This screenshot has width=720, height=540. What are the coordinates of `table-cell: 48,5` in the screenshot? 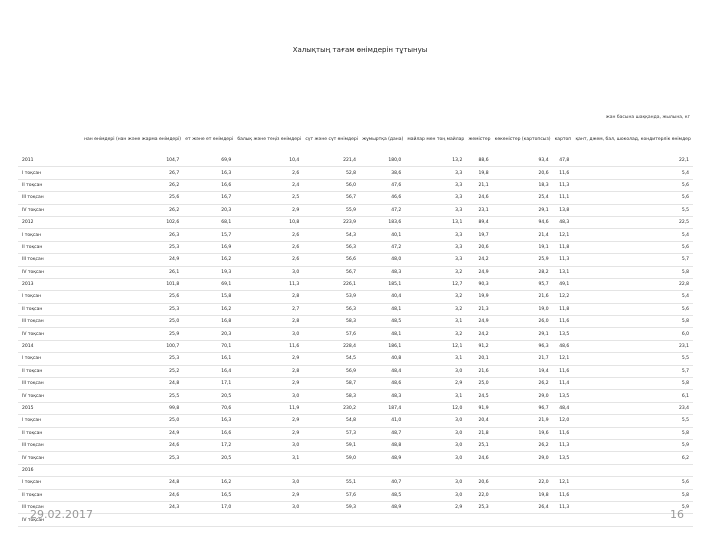 It's located at (383, 495).